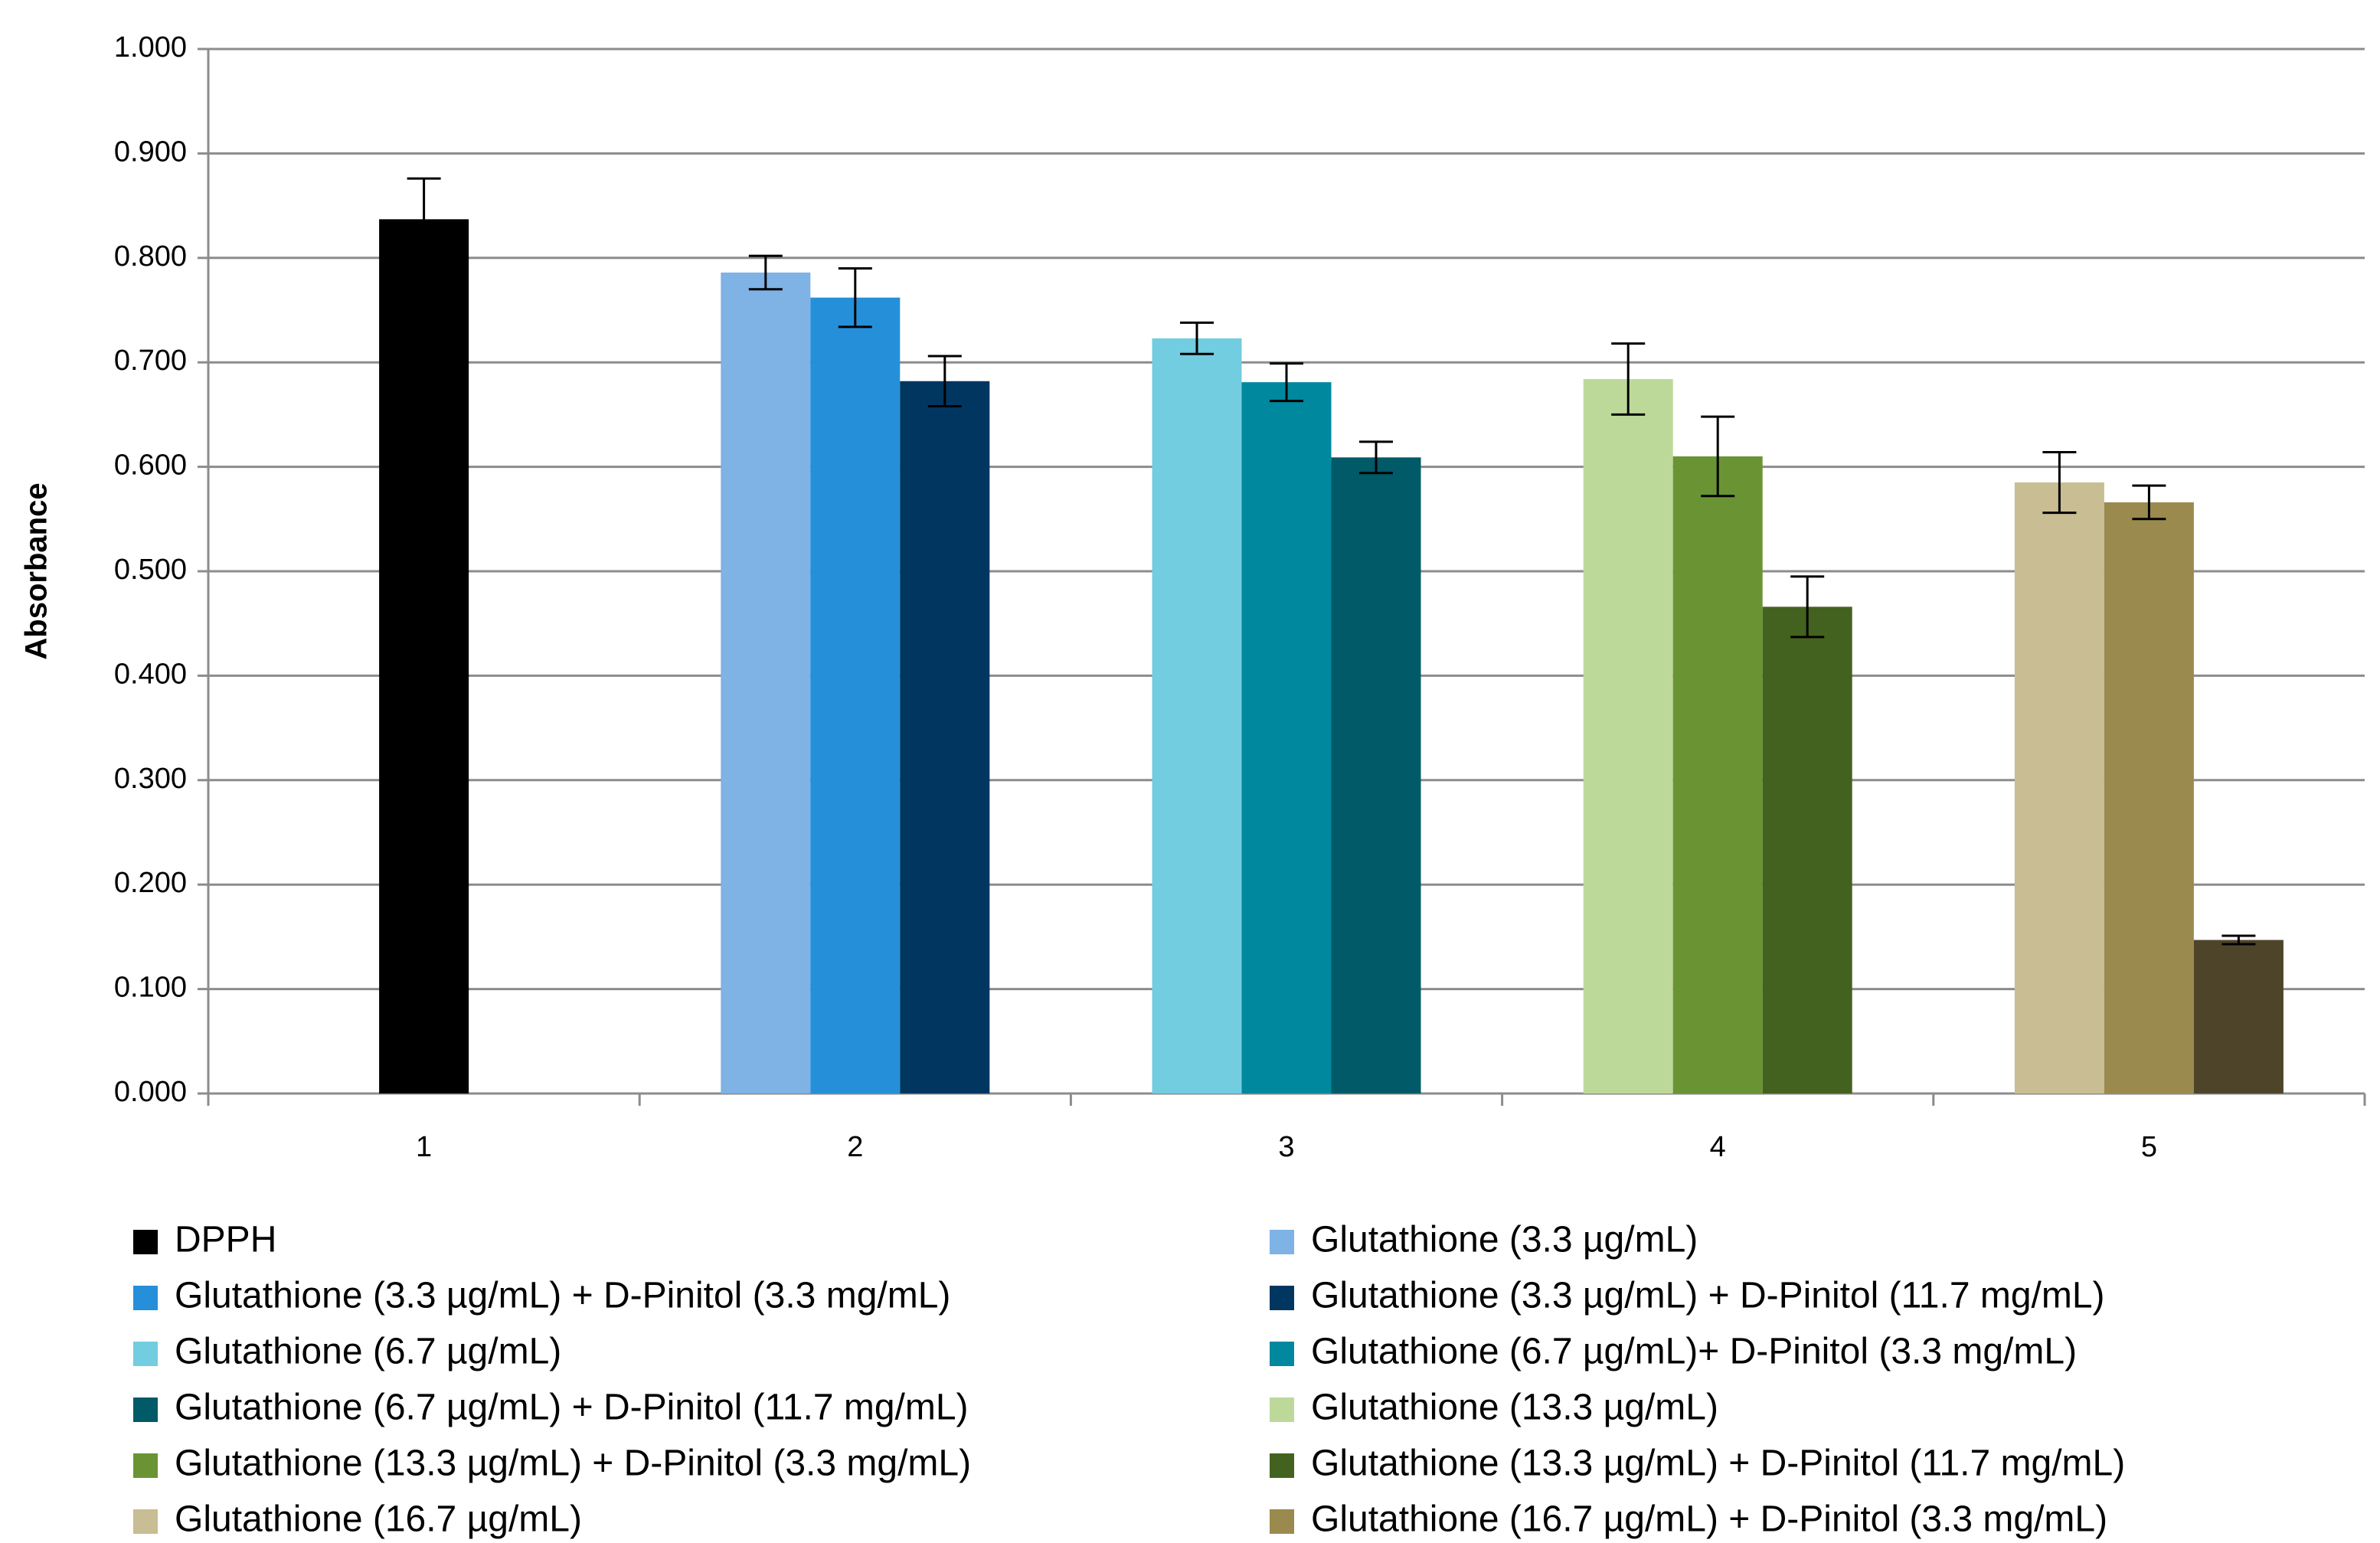 The image size is (2380, 1543). Describe the element at coordinates (150, 674) in the screenshot. I see `y-tick-label: 0.400` at that location.